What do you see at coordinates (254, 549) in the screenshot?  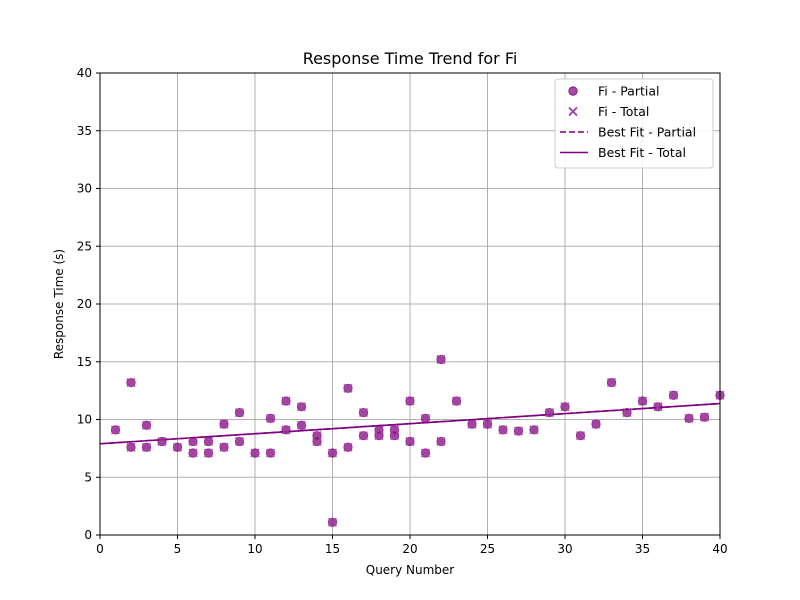 I see `x-tick-label: 10` at bounding box center [254, 549].